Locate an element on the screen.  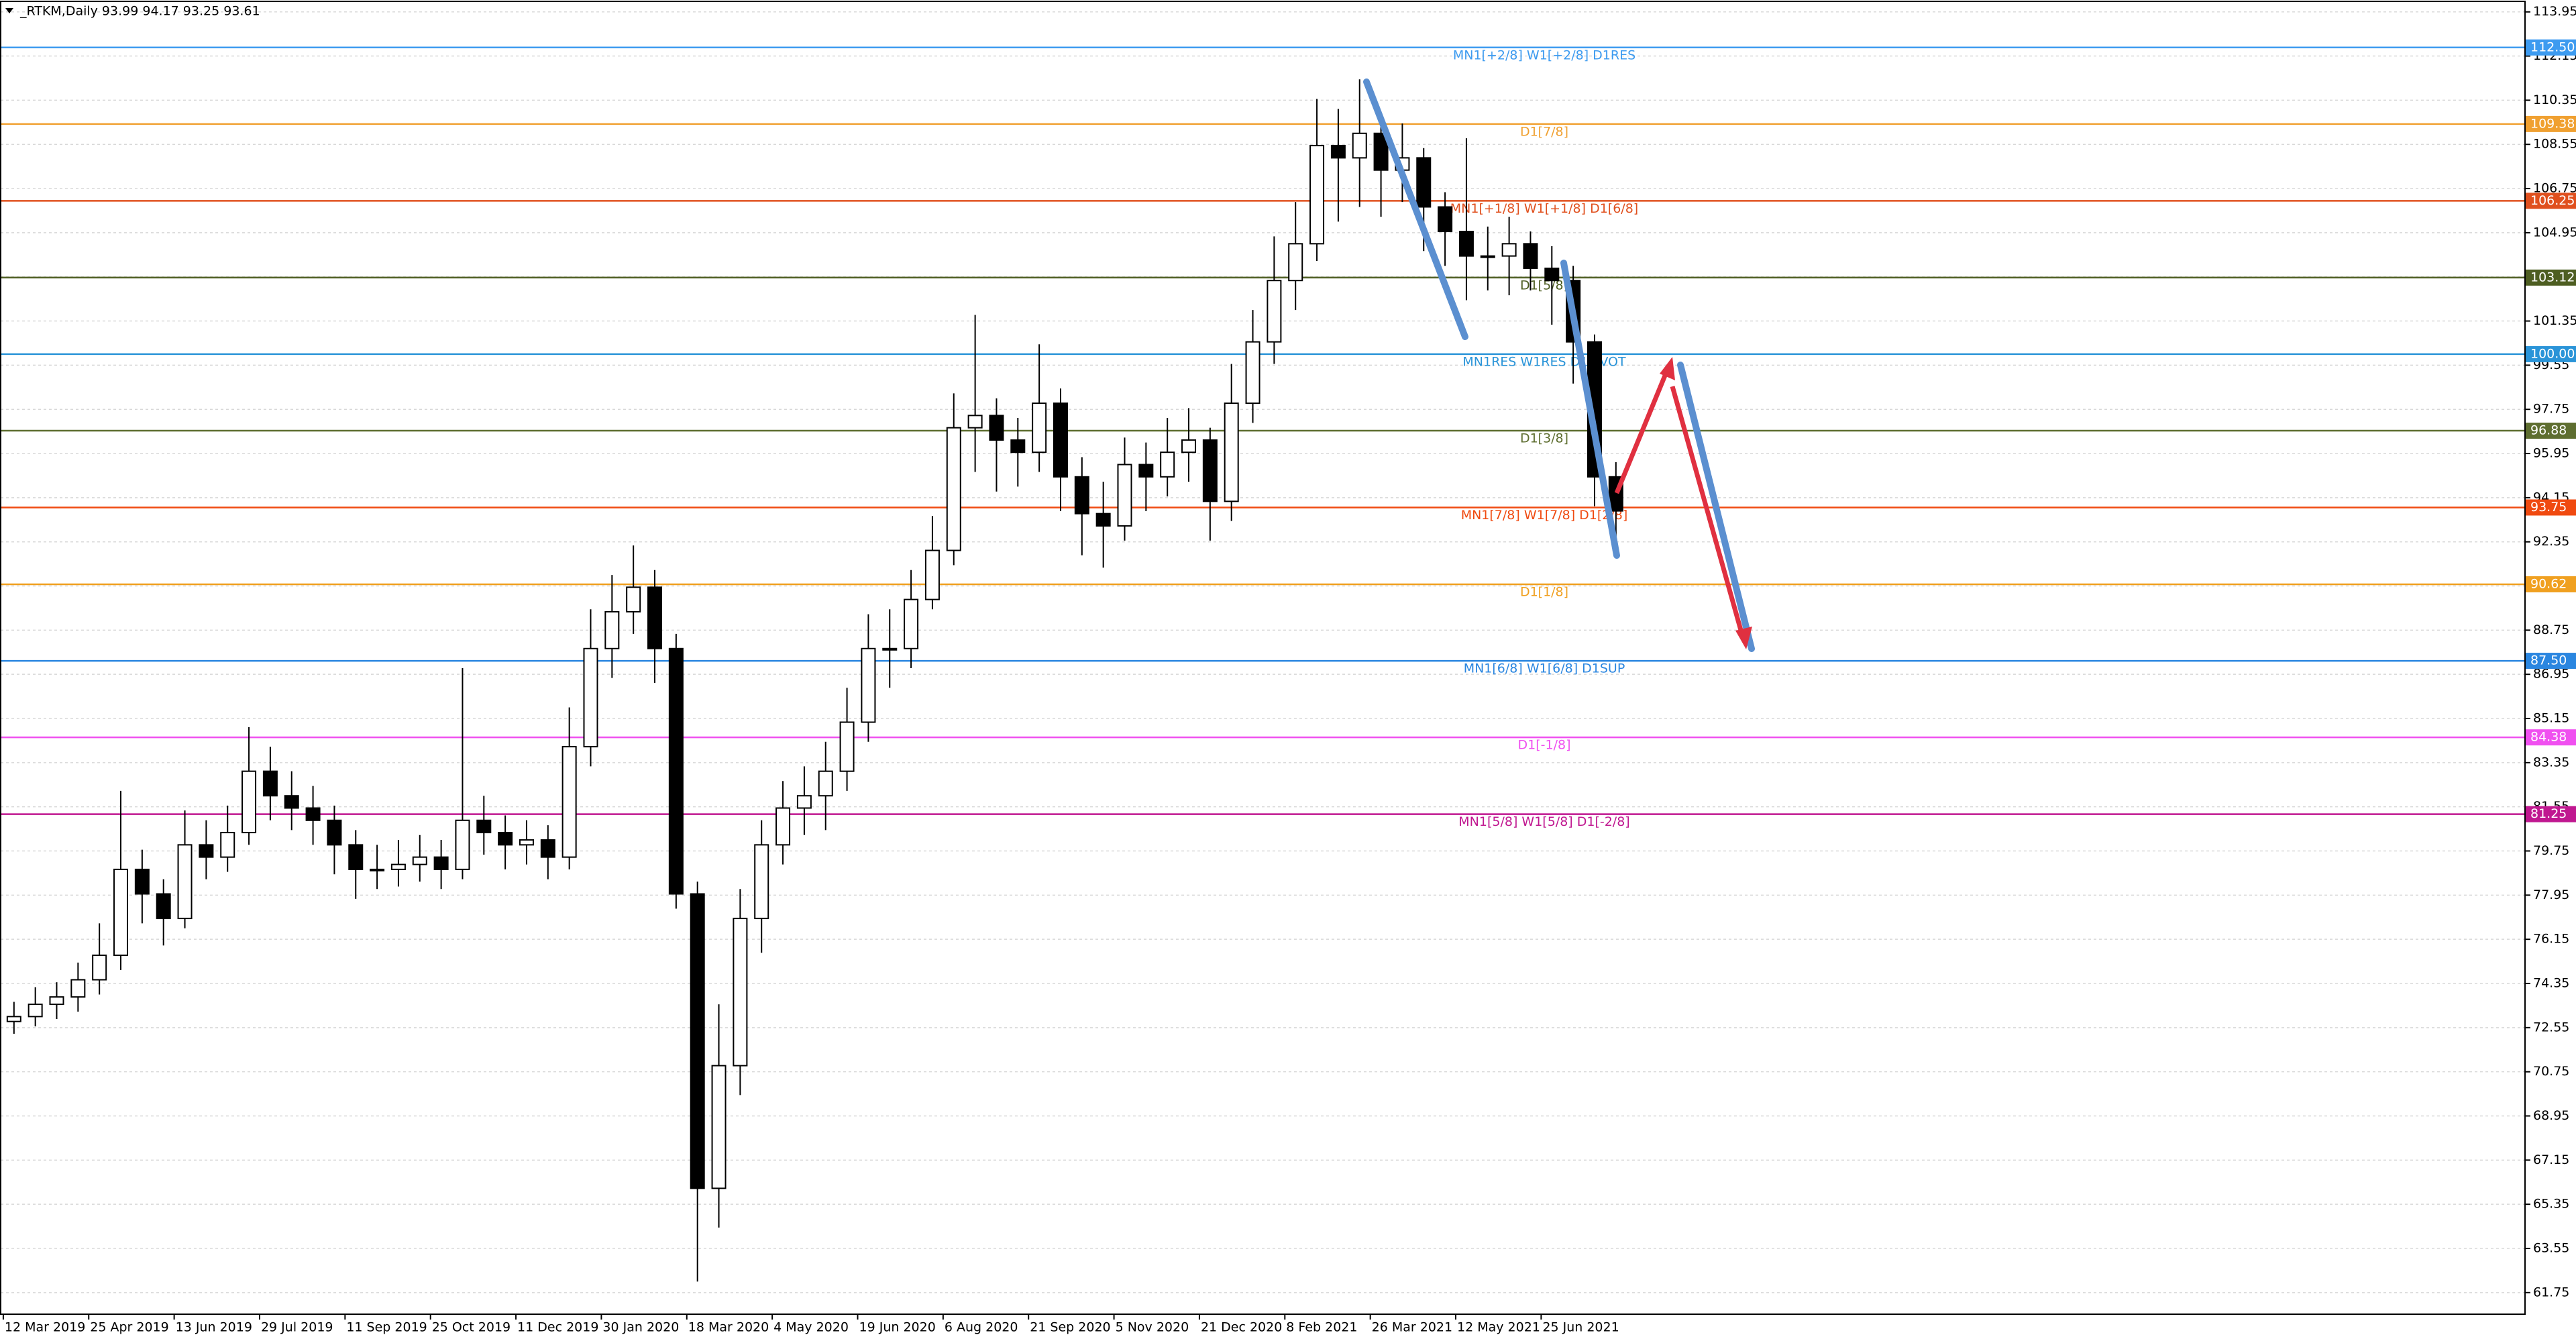
price-label: 100.00 is located at coordinates (2552, 353).